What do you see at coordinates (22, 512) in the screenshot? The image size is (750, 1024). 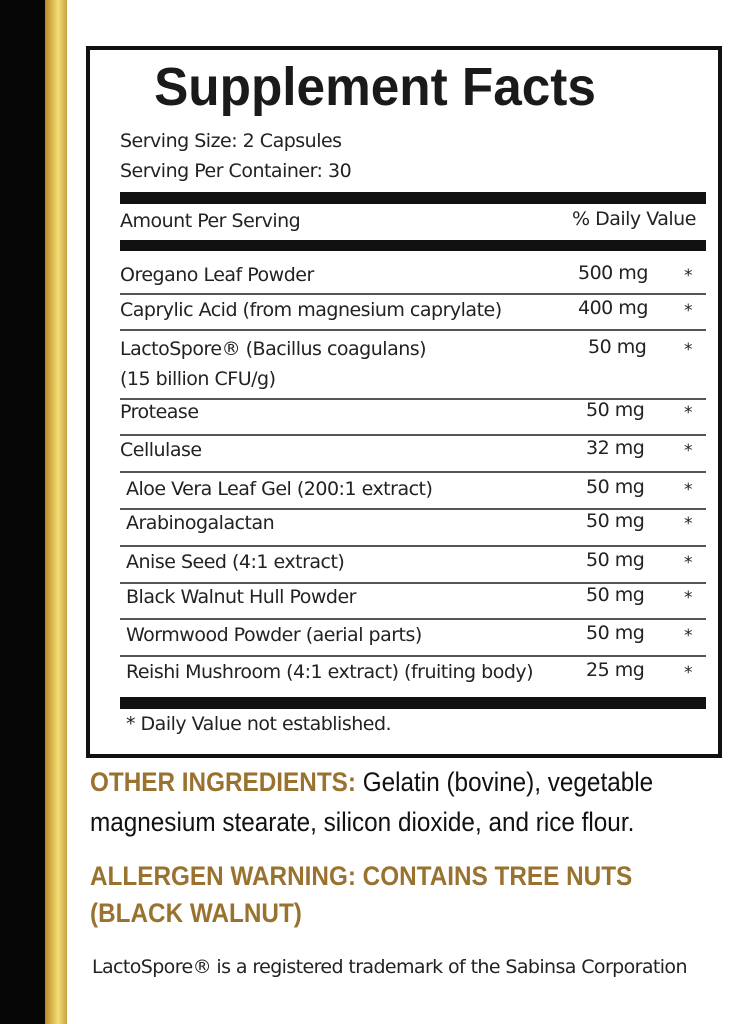 I see `black-side-strip` at bounding box center [22, 512].